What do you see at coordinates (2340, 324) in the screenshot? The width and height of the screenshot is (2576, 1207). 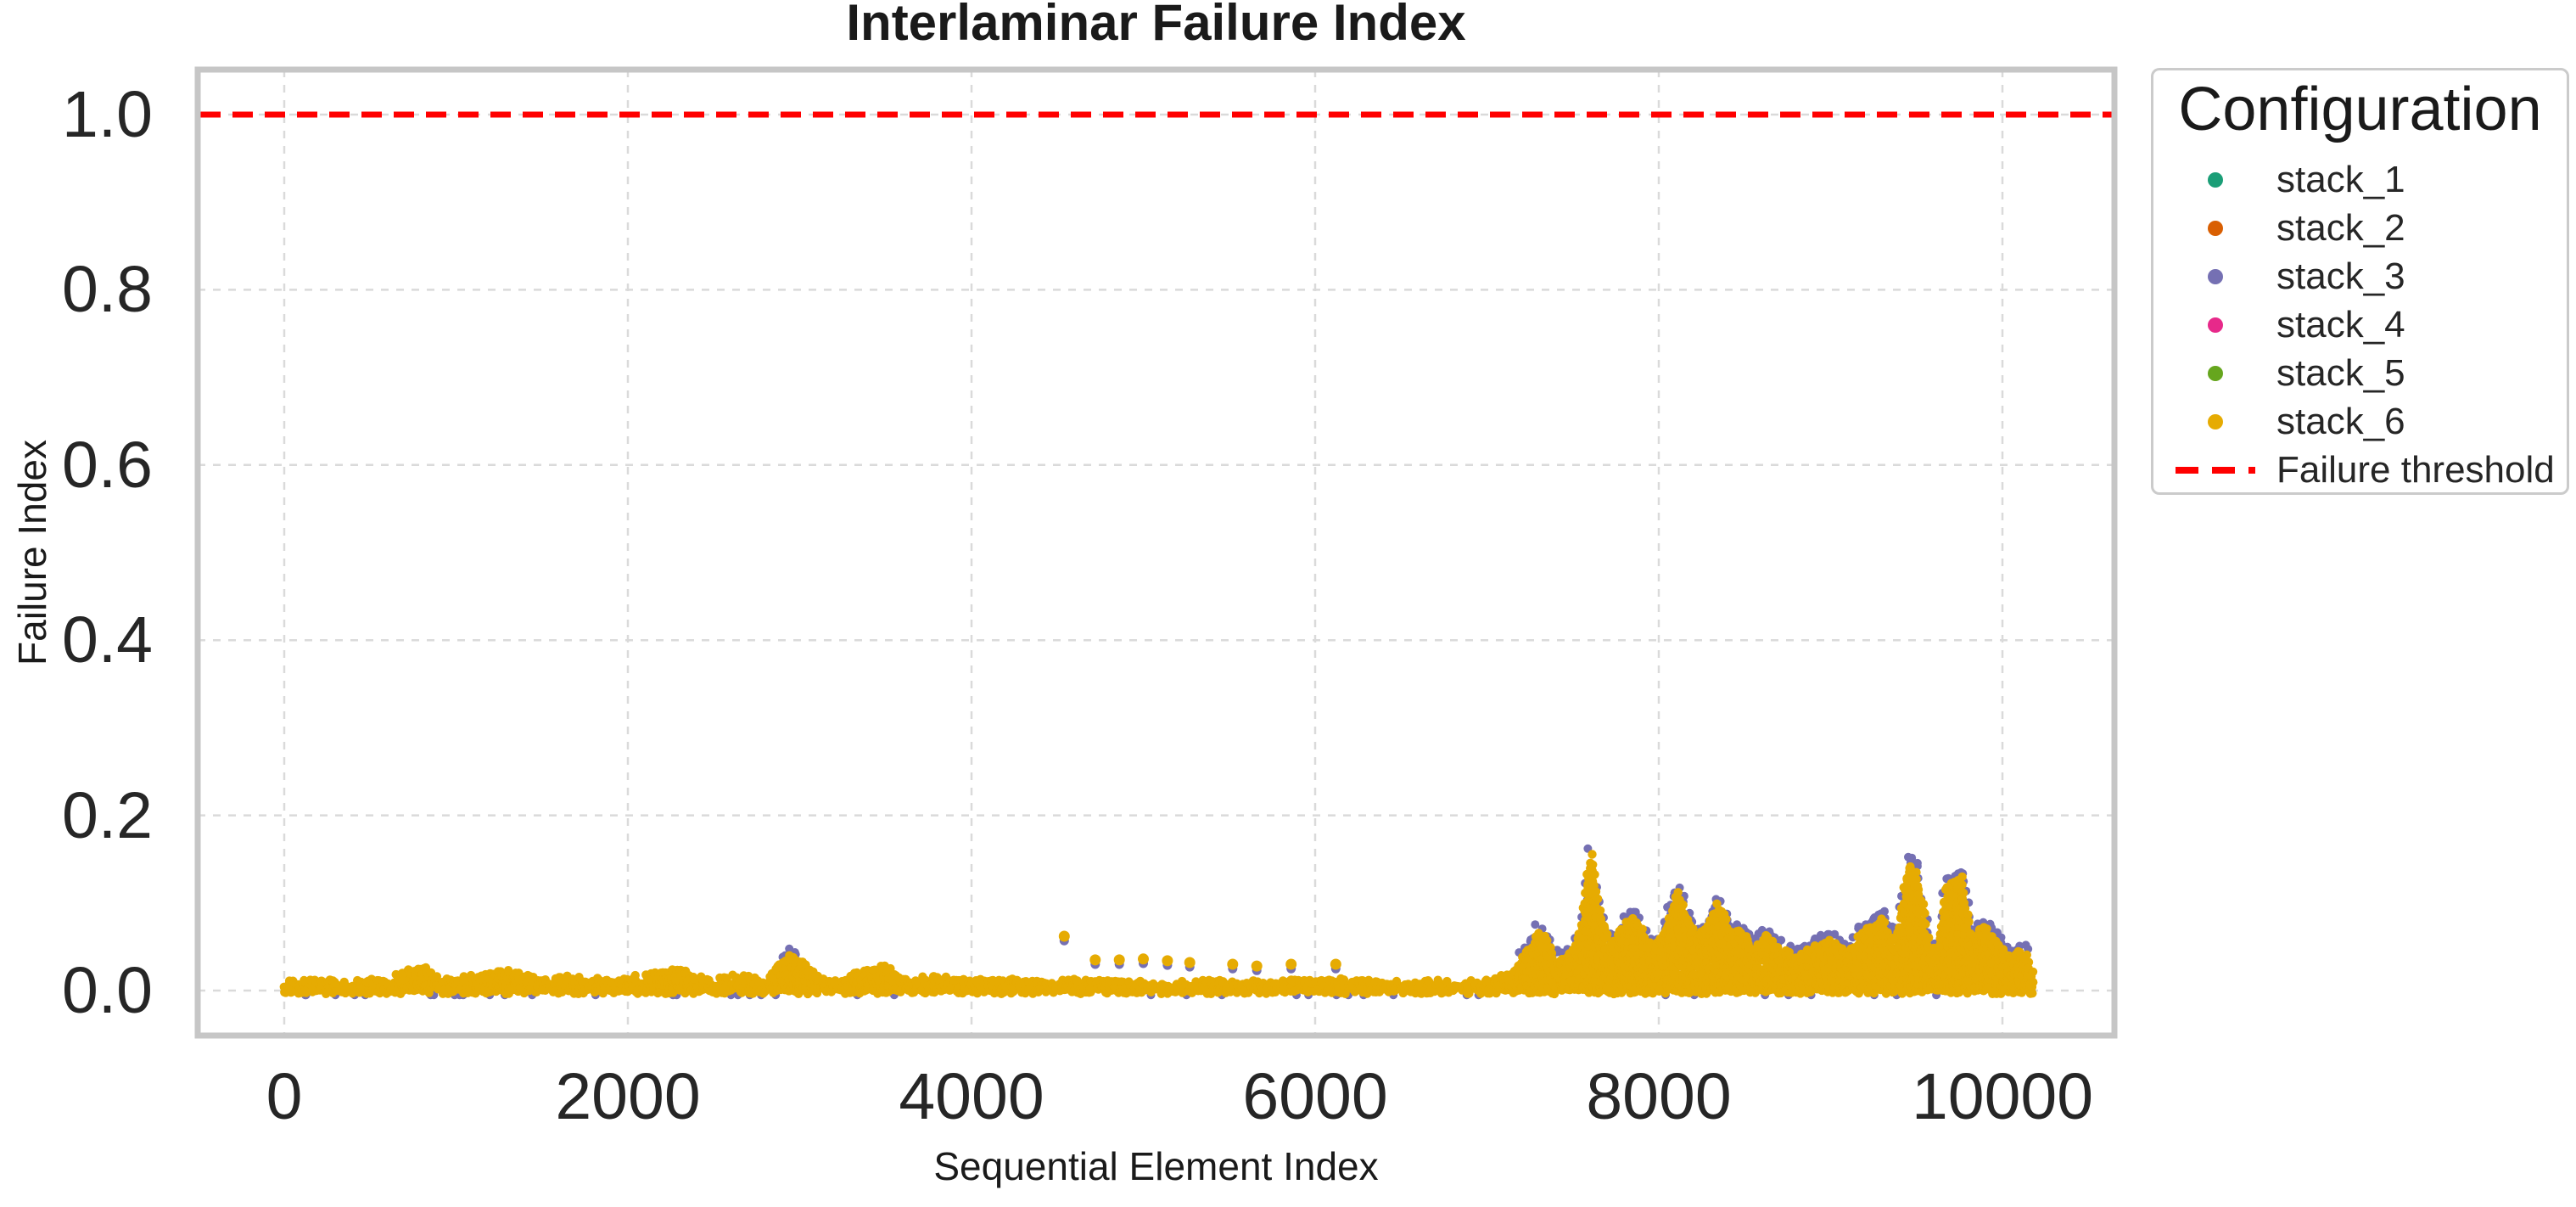 I see `legend-item-label: stack_4` at bounding box center [2340, 324].